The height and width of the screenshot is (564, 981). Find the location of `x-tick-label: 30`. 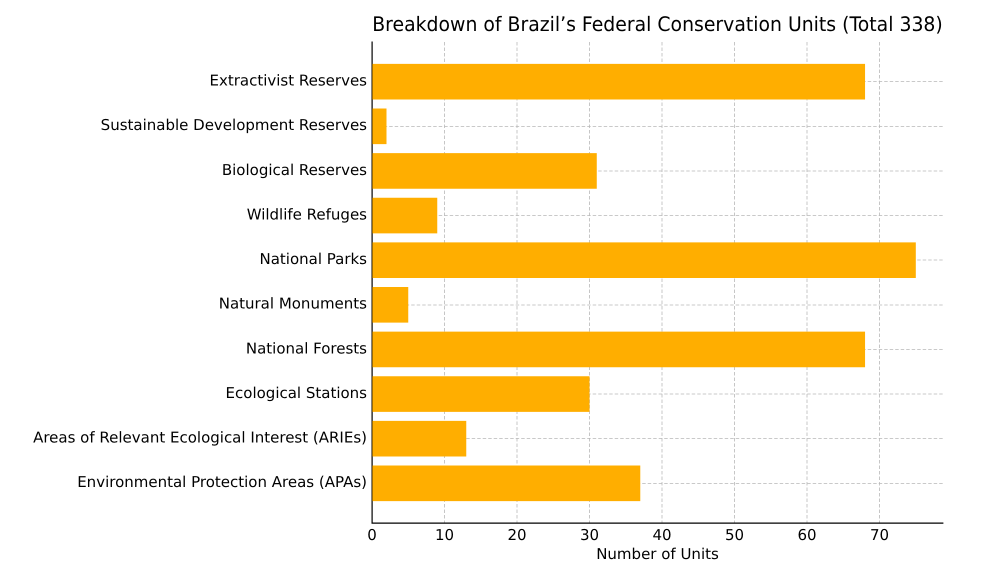

x-tick-label: 30 is located at coordinates (590, 535).